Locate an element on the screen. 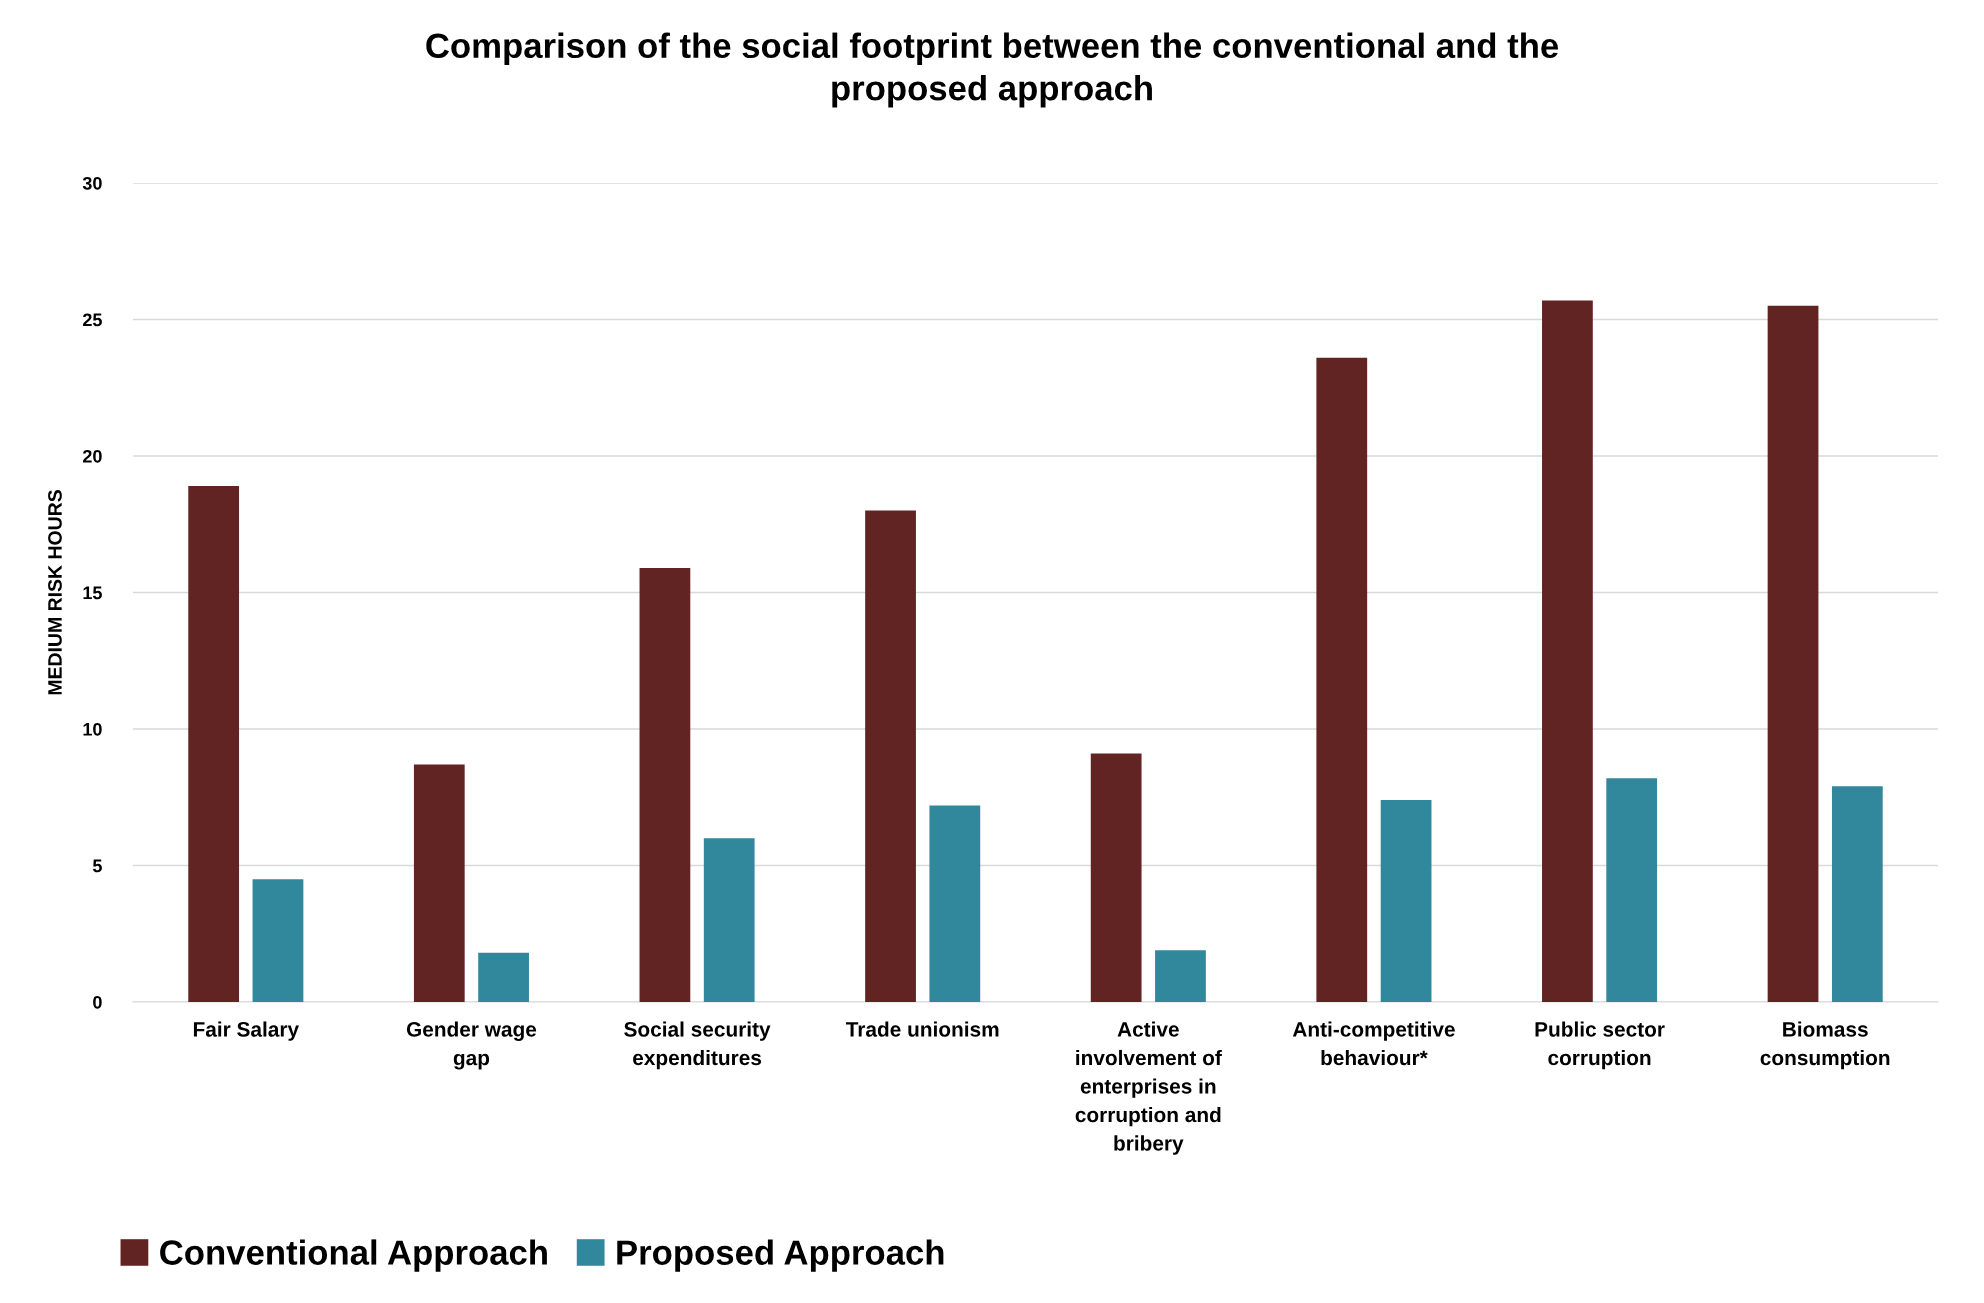 The height and width of the screenshot is (1303, 1984). x-tick-label: Active involvement of enterprises in corruption and bribery is located at coordinates (1148, 1088).